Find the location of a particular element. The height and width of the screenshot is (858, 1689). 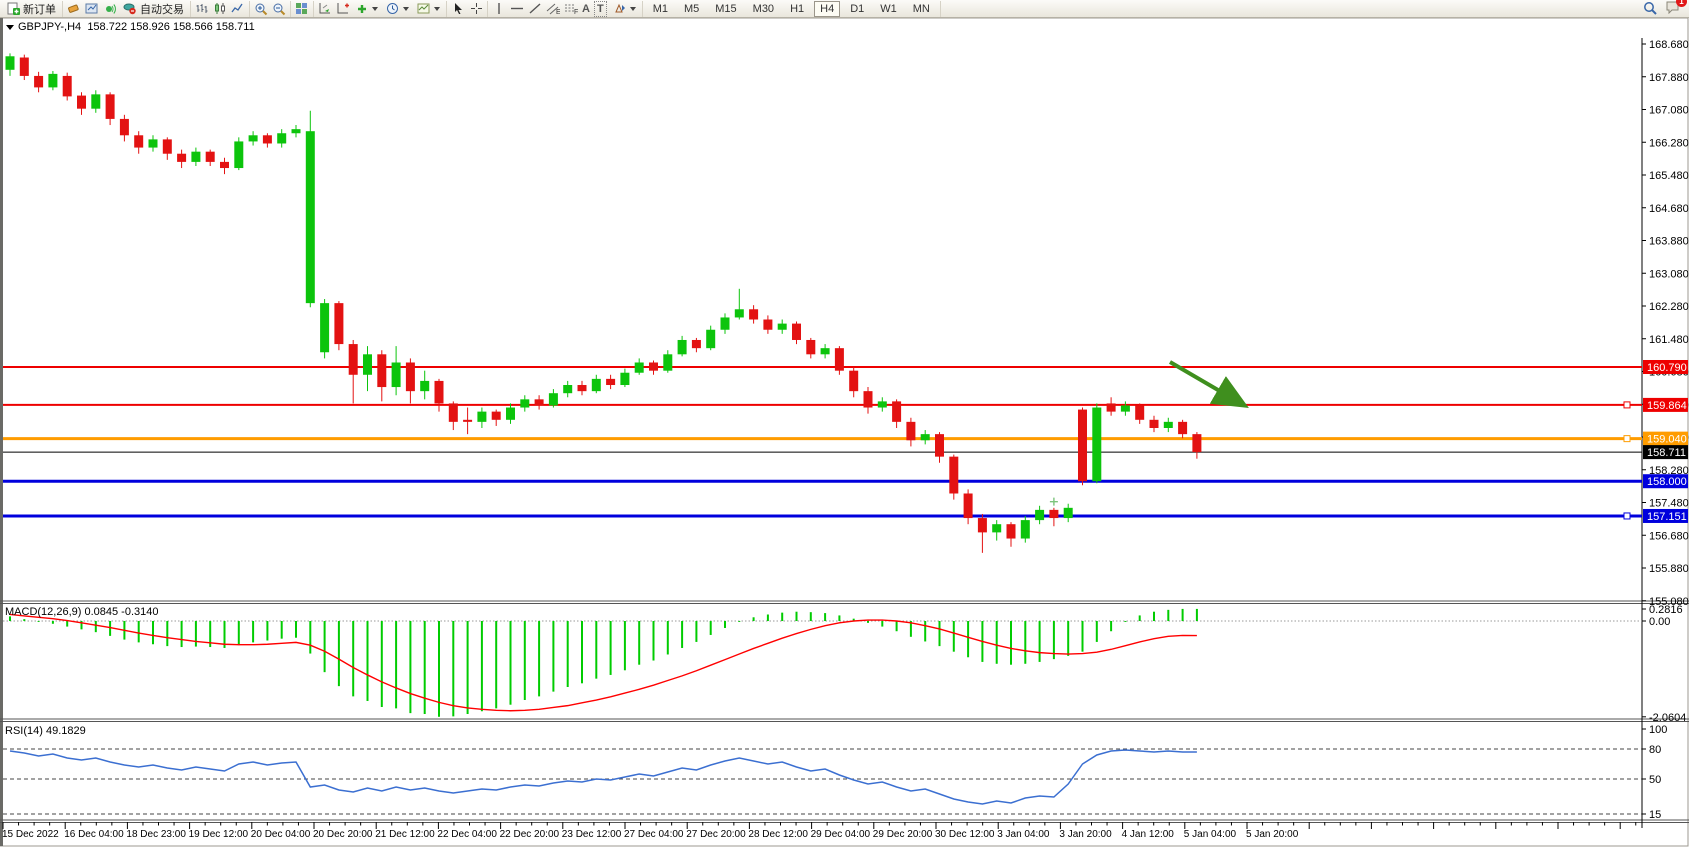

time-axis-label: 28 Dec 12:00 is located at coordinates (778, 834).